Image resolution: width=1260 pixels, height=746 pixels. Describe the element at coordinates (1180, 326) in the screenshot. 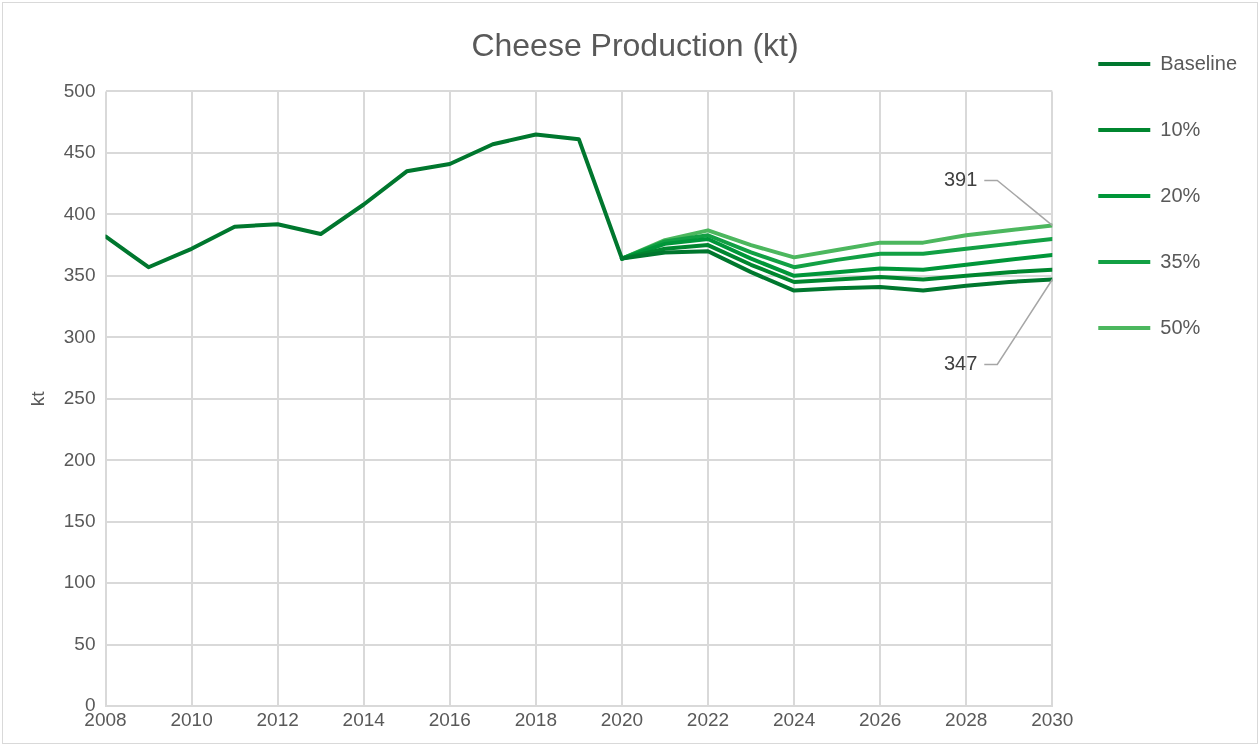

I see `legend-label: 50%` at that location.